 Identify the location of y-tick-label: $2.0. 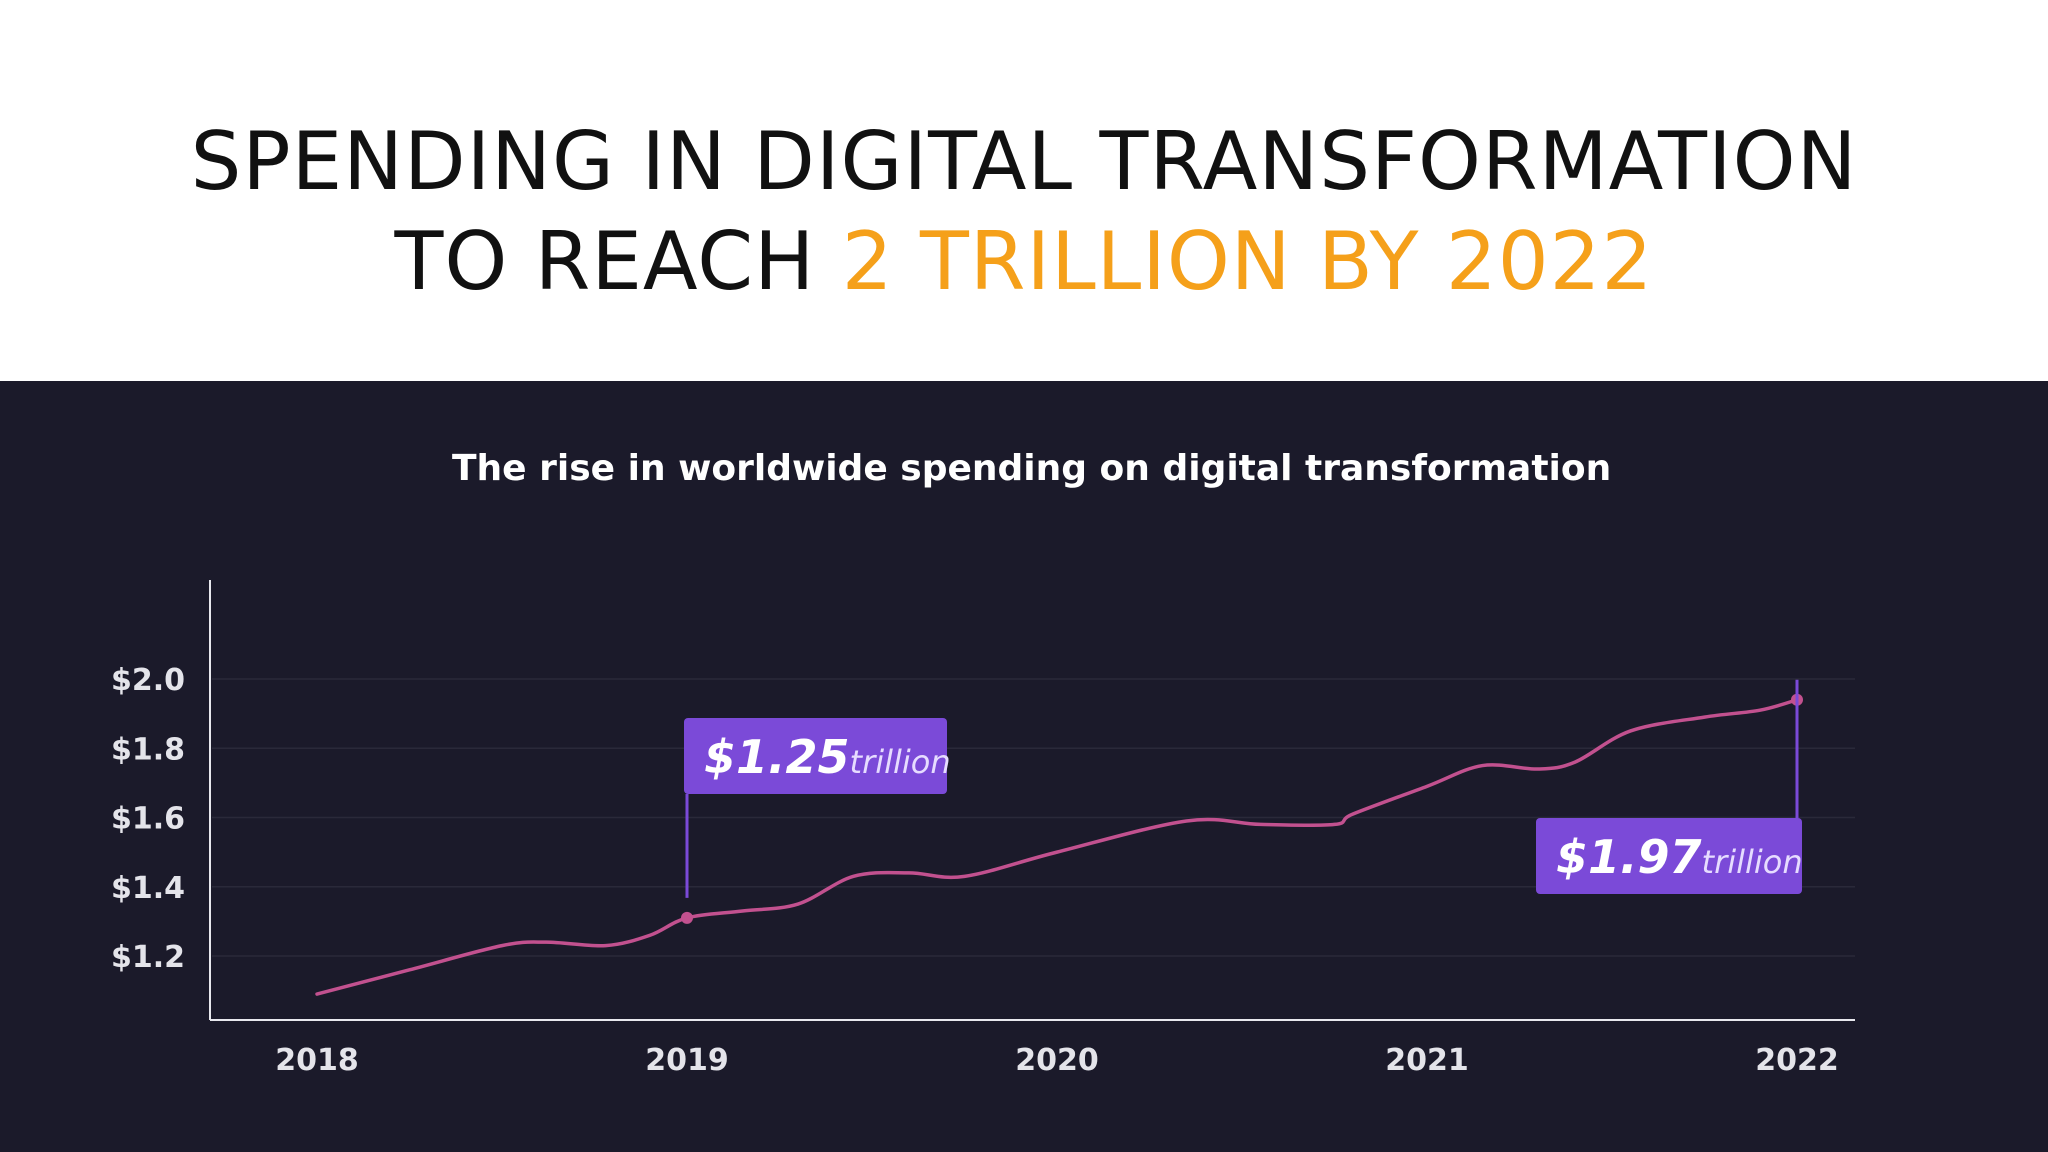
(148, 680).